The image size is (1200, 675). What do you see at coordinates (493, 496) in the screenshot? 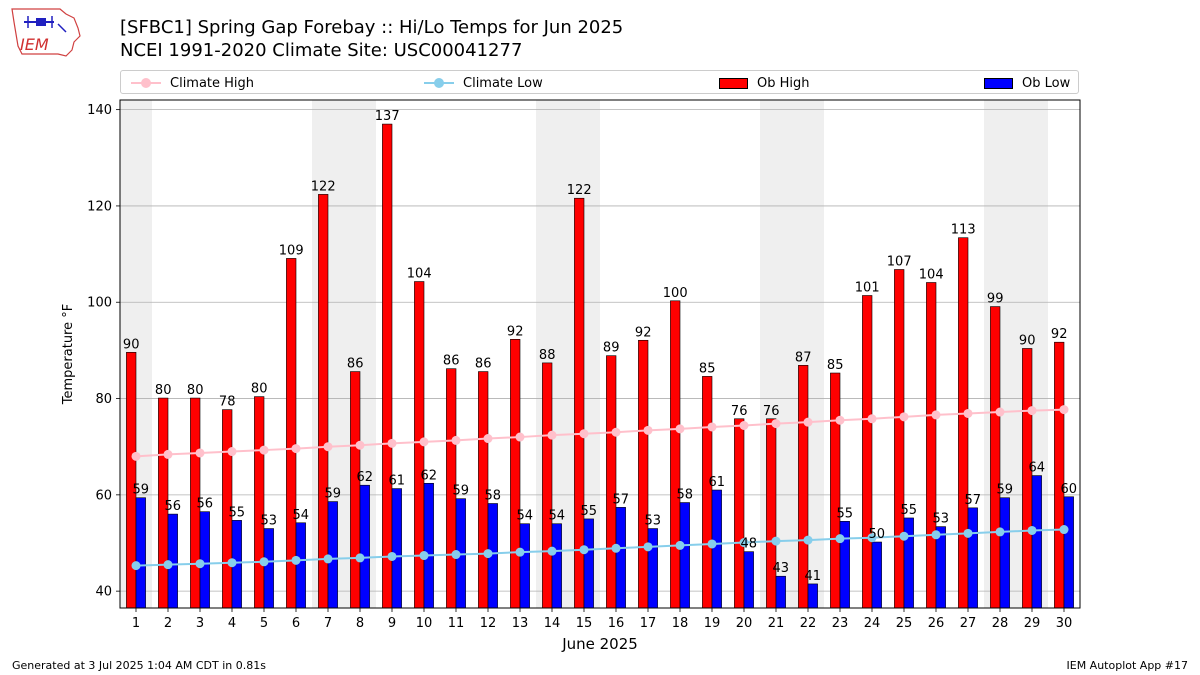
I see `ob-low-label: 58` at bounding box center [493, 496].